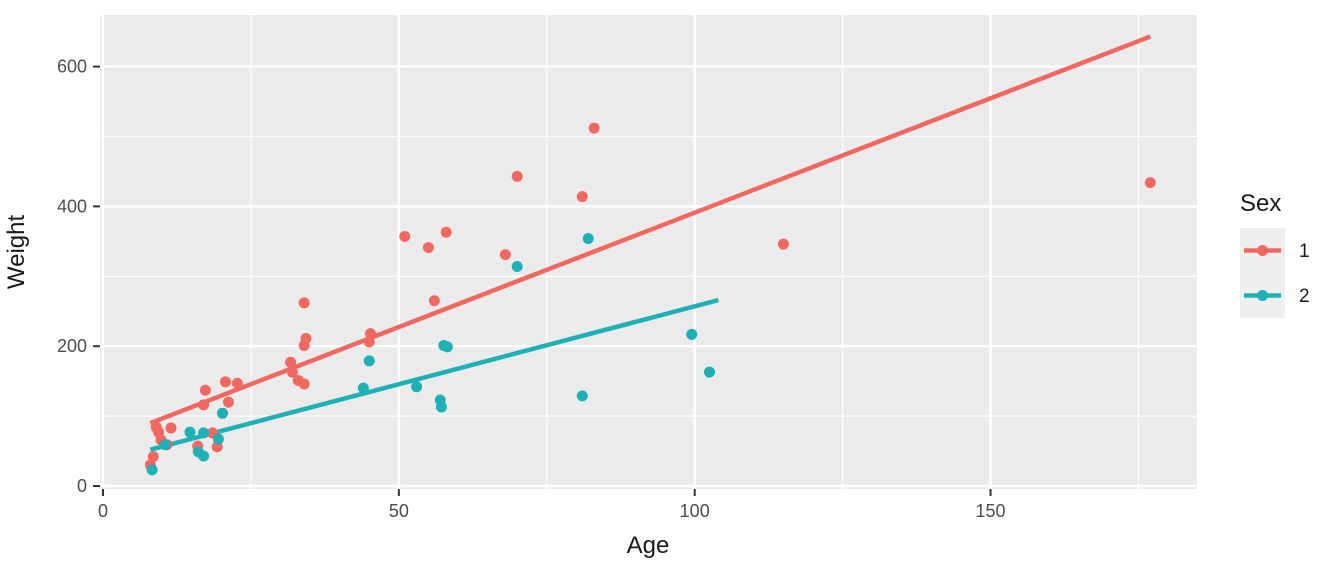 This screenshot has height=576, width=1344. What do you see at coordinates (1304, 296) in the screenshot?
I see `legend-entry-label: 2` at bounding box center [1304, 296].